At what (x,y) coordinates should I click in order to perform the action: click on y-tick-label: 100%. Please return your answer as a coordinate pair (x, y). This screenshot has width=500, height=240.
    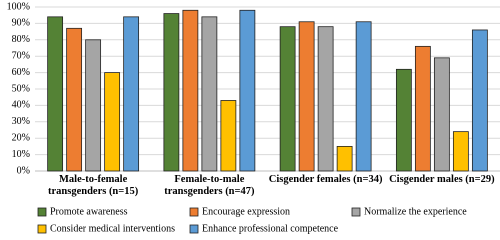
    Looking at the image, I should click on (18, 6).